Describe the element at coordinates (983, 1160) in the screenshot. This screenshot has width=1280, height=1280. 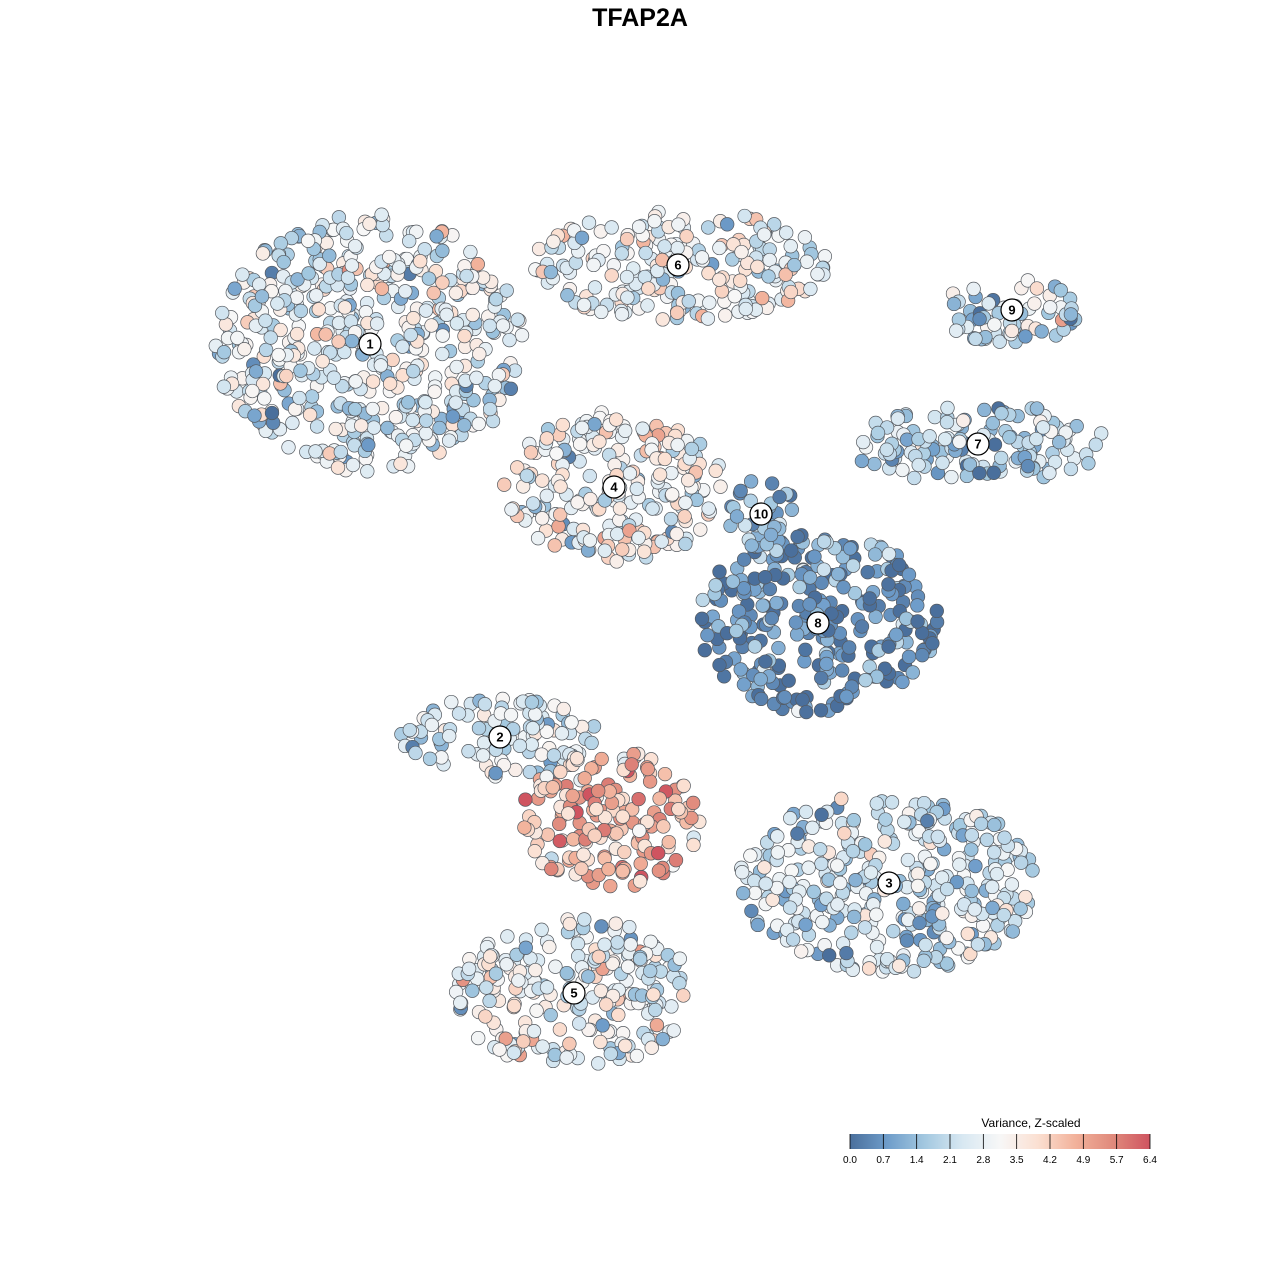
I see `colorbar-tick-label: 2.8` at that location.